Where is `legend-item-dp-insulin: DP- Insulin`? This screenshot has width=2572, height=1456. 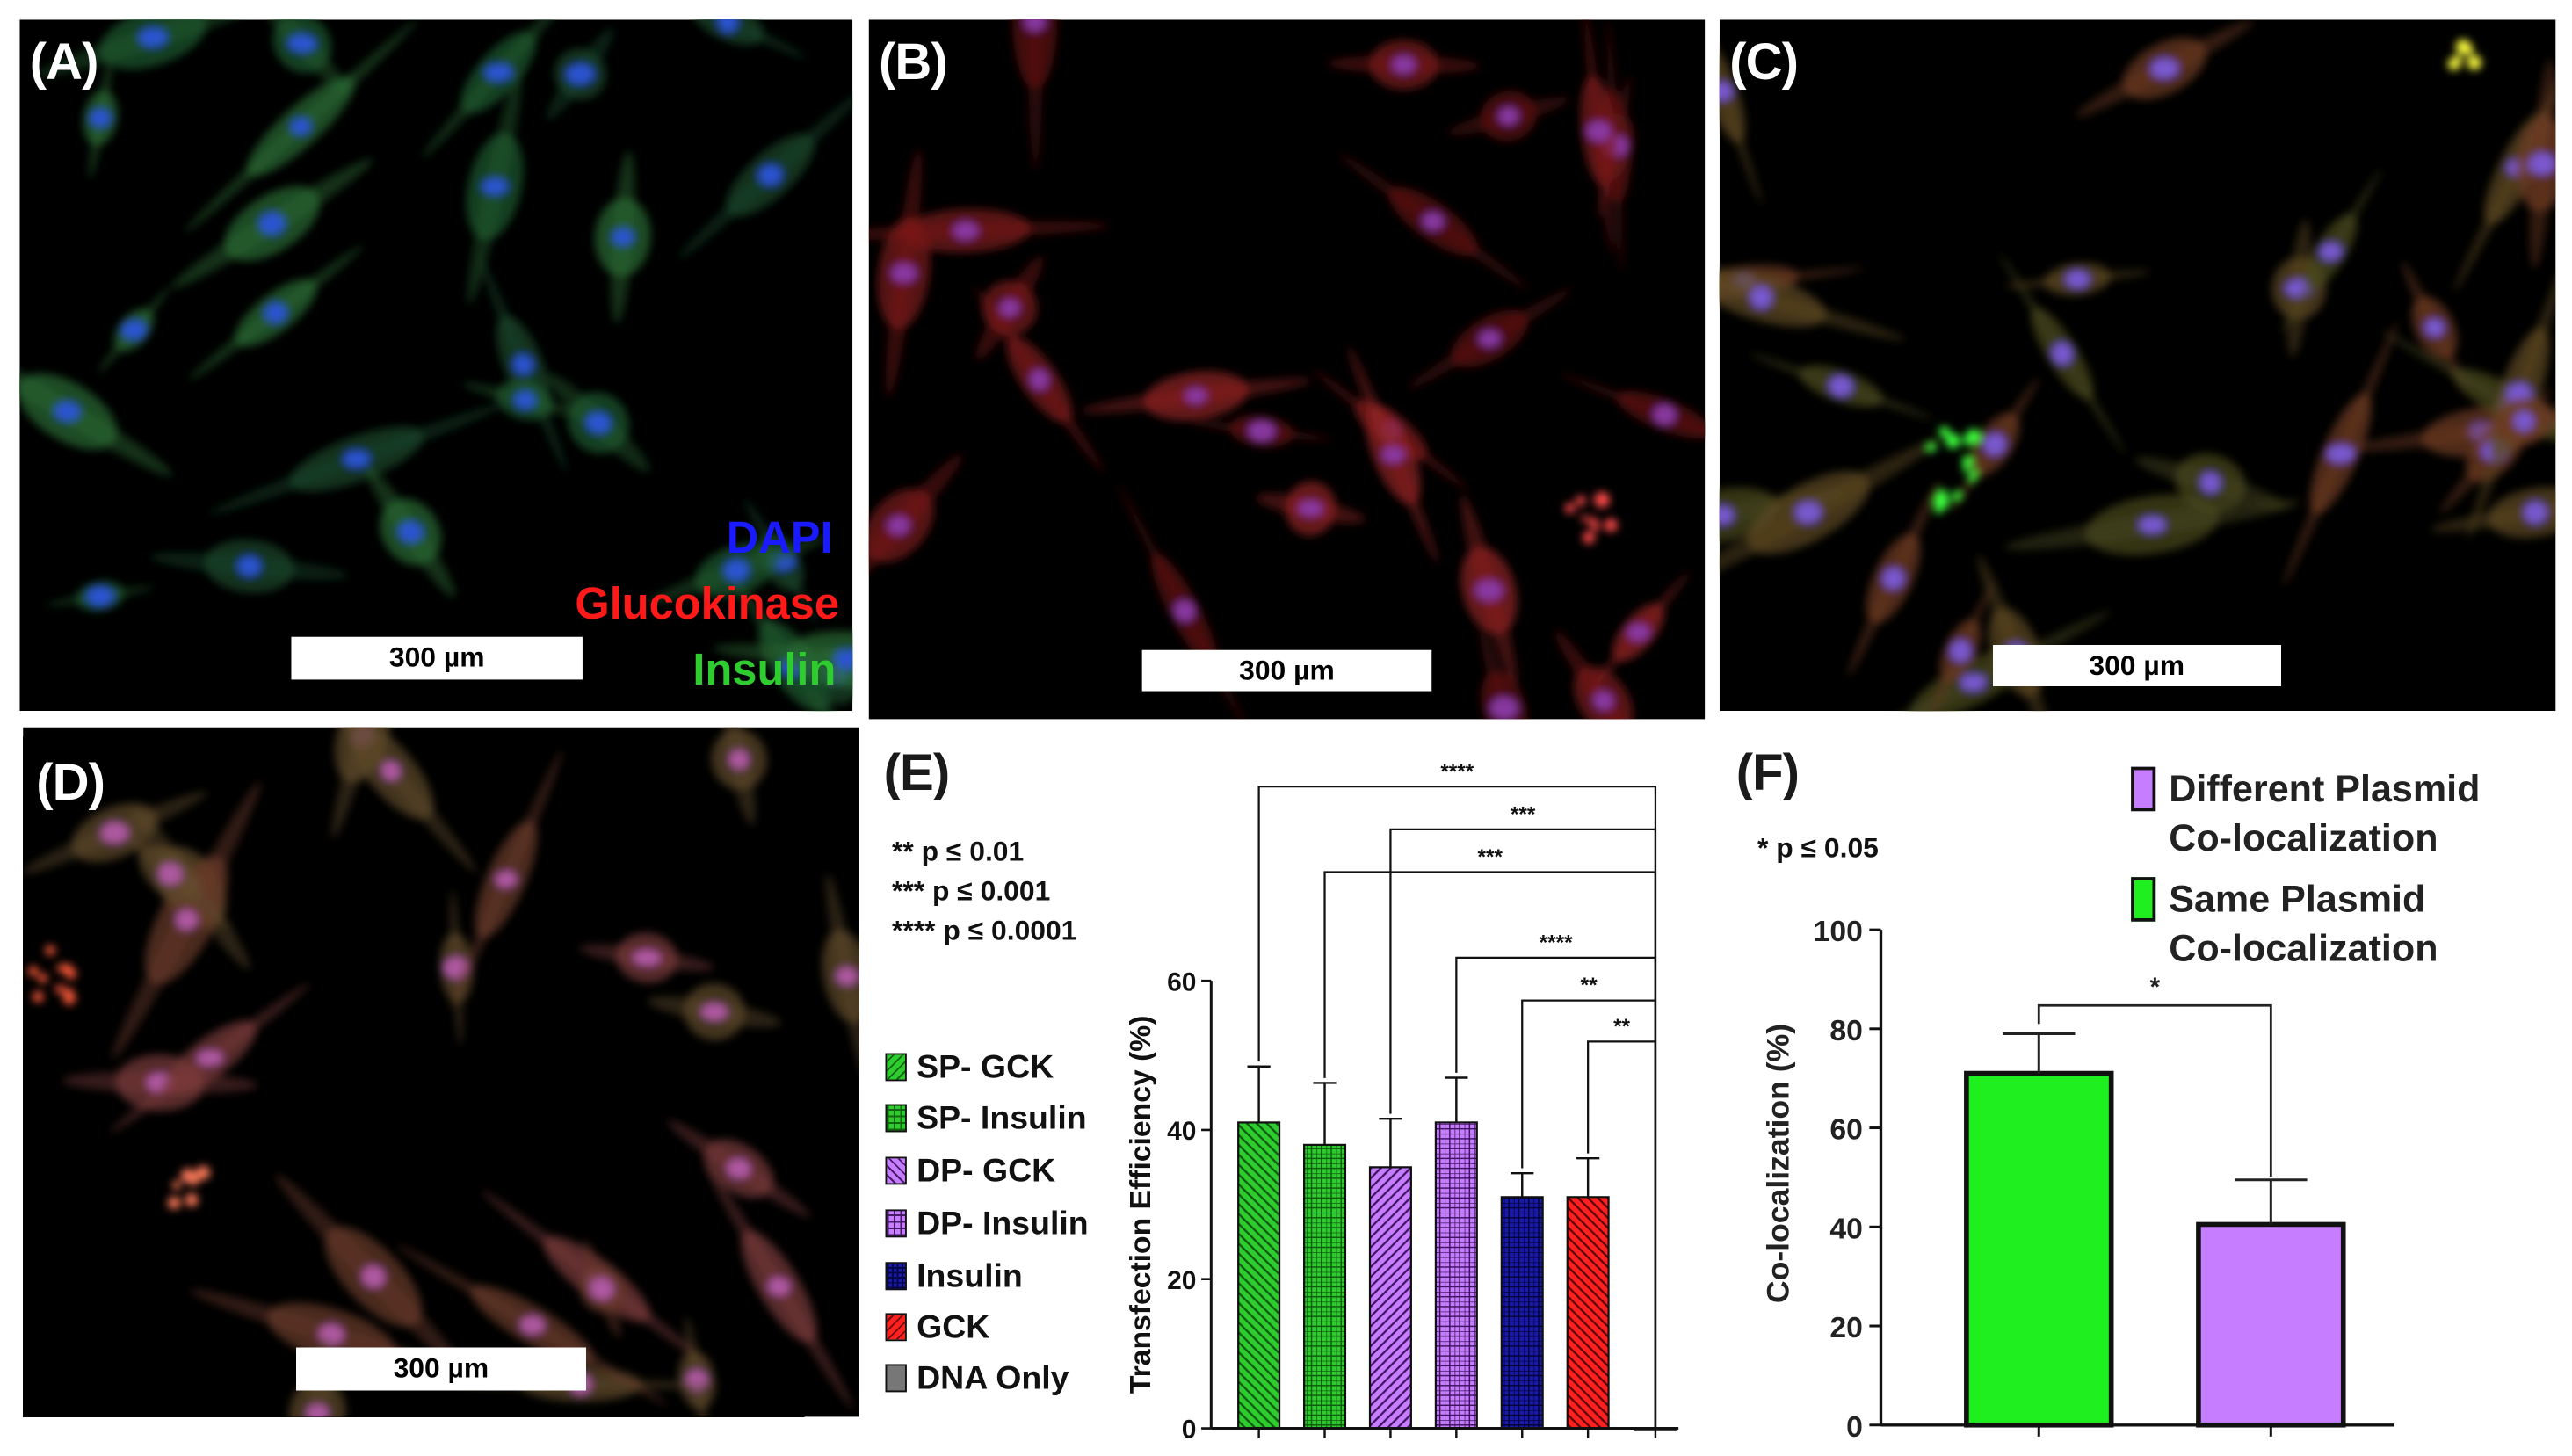 legend-item-dp-insulin: DP- Insulin is located at coordinates (987, 1225).